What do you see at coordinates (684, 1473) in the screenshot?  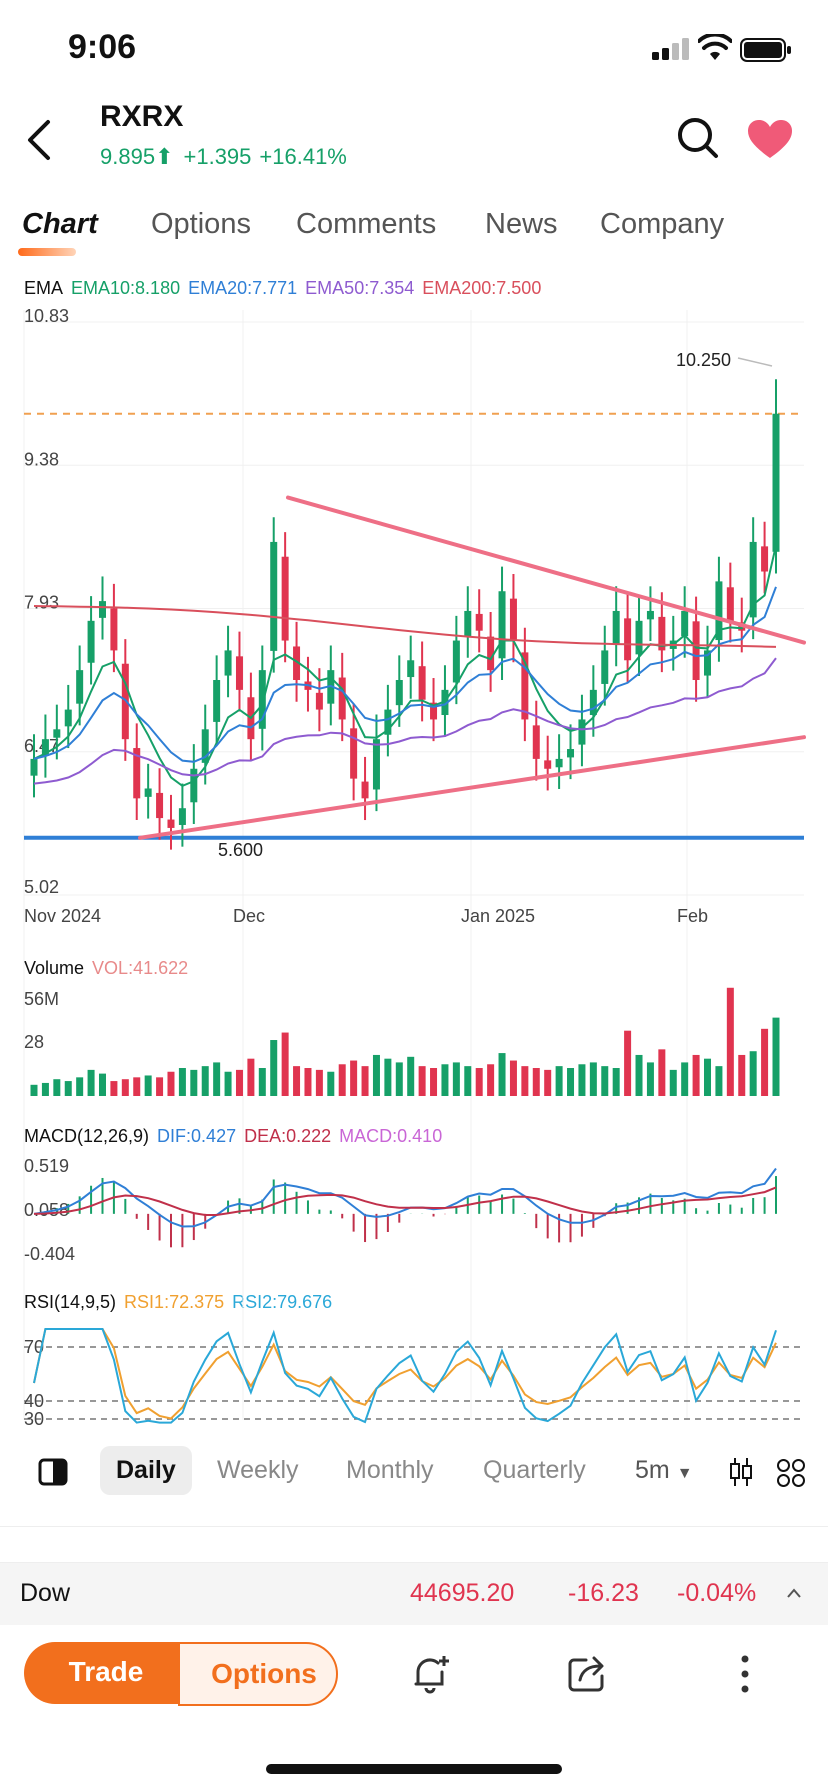 I see `dropdown-caret-icon: ▼` at bounding box center [684, 1473].